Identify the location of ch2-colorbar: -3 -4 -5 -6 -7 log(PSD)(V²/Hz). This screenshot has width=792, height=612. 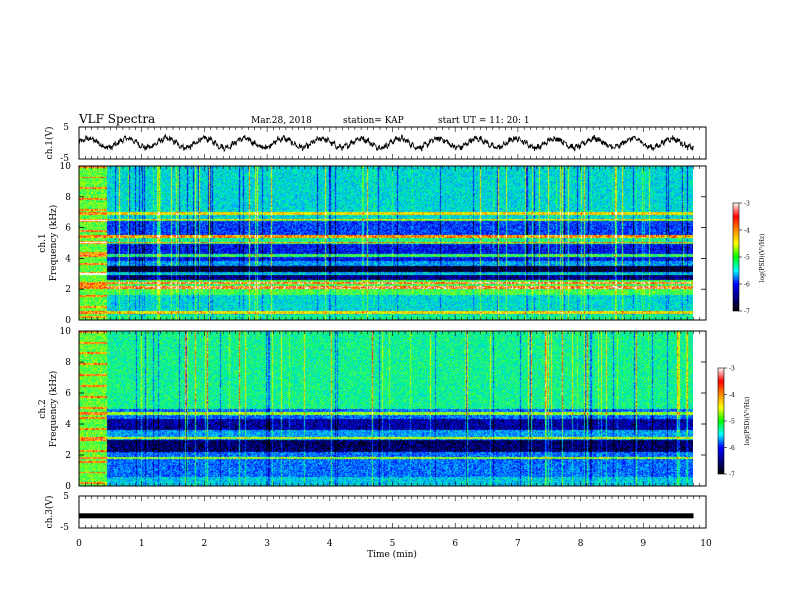
(734, 422).